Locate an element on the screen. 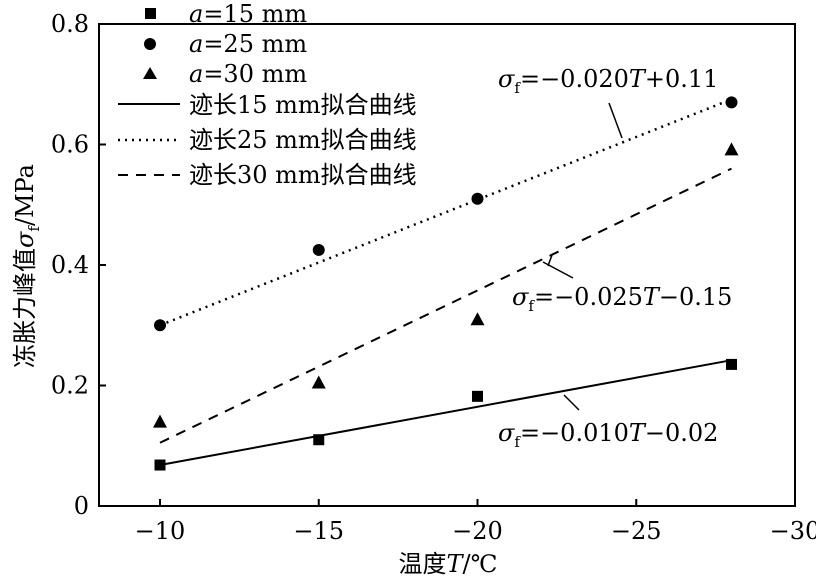 The height and width of the screenshot is (580, 816). x-tick-label: −20 is located at coordinates (477, 531).